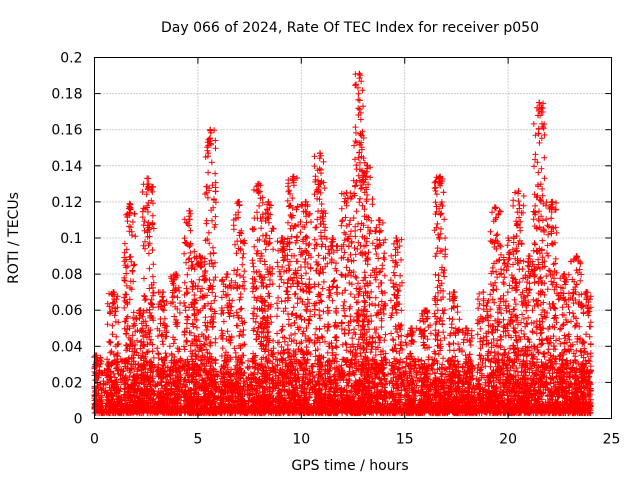  I want to click on y-tick-label: 0.14, so click(66, 167).